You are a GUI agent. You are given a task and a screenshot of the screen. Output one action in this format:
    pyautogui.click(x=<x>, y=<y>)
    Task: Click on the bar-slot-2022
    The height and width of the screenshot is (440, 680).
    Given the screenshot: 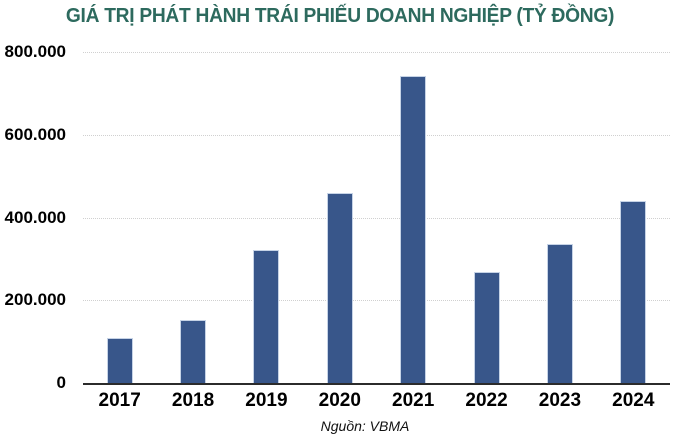 What is the action you would take?
    pyautogui.click(x=486, y=217)
    